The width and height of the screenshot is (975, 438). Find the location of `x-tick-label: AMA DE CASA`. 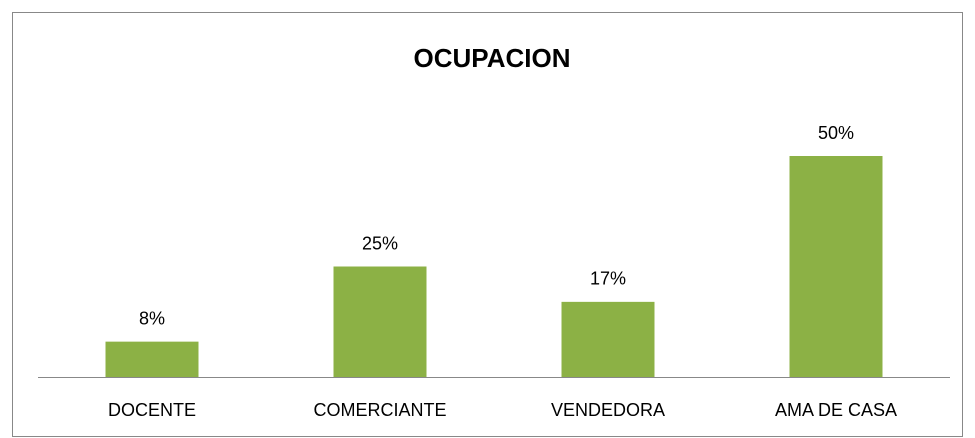

x-tick-label: AMA DE CASA is located at coordinates (836, 410).